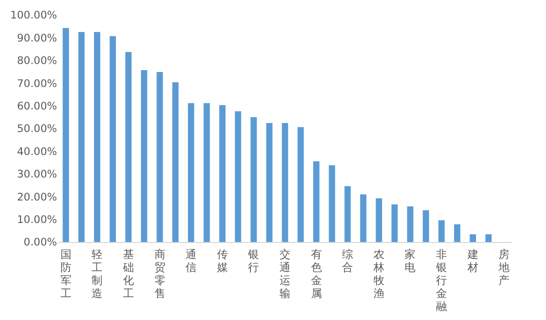 The image size is (546, 320). Describe the element at coordinates (66, 274) in the screenshot. I see `x-tick-label: 国防军工` at that location.